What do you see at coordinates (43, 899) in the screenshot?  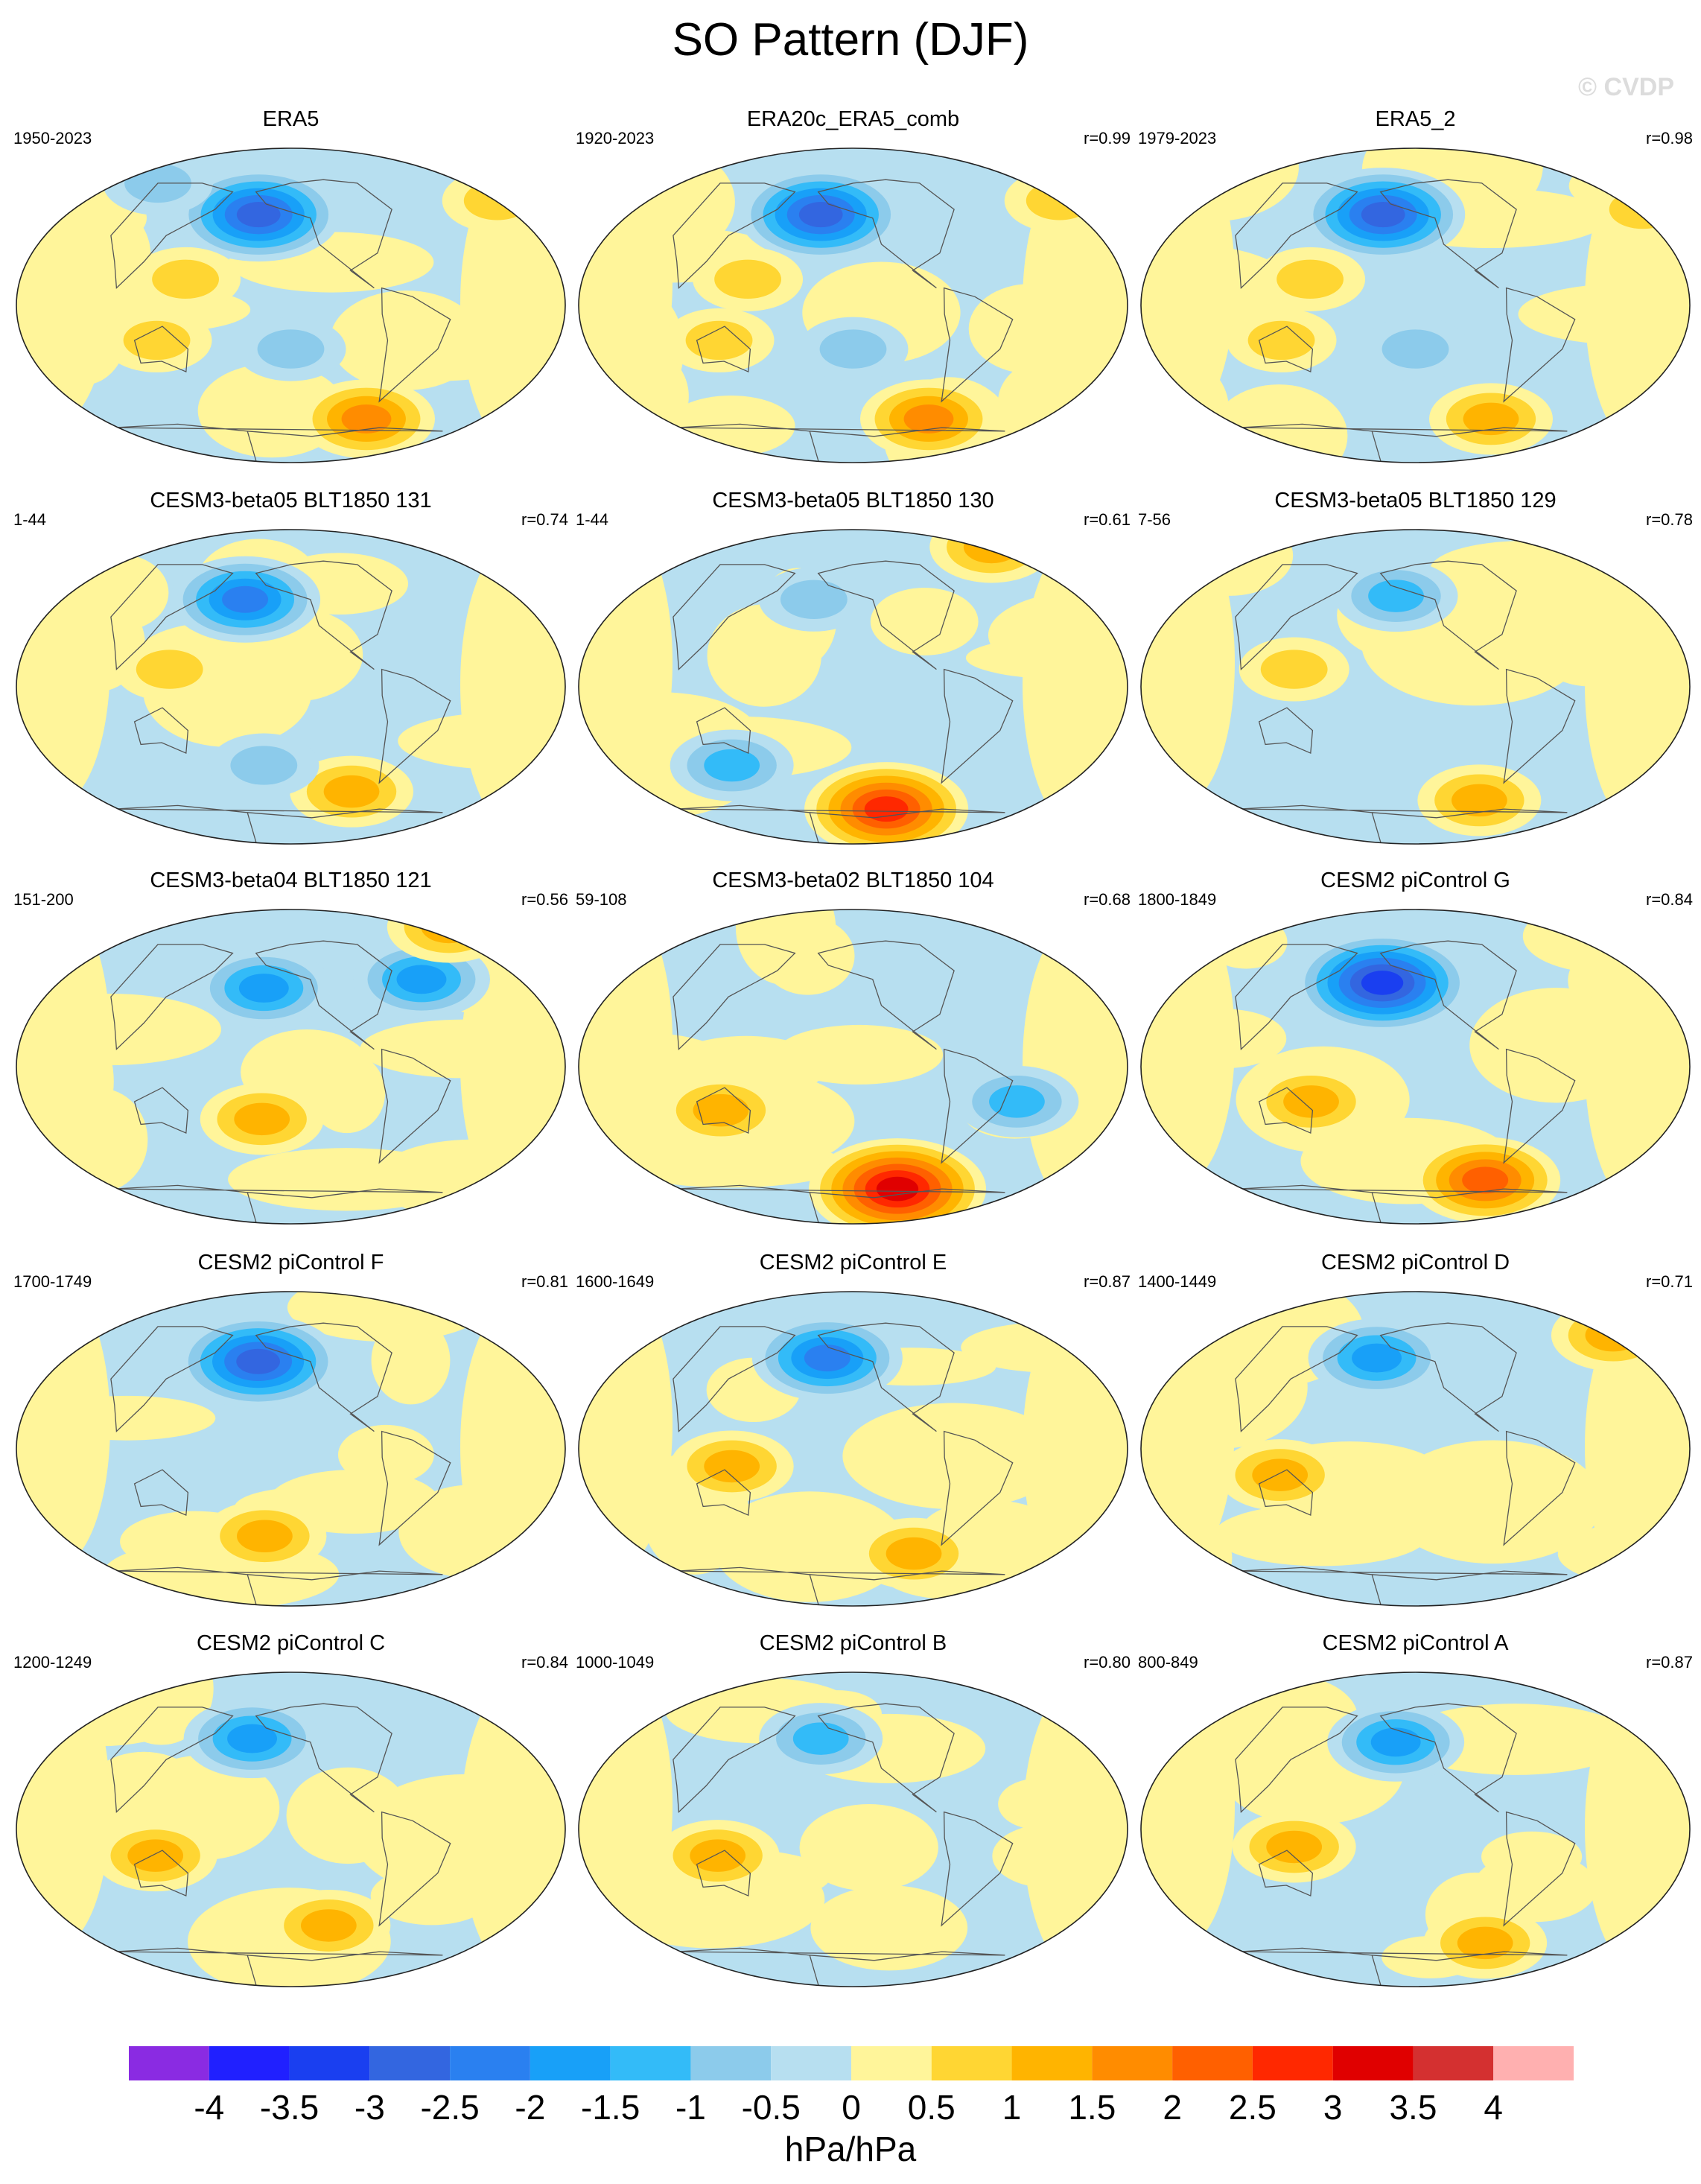 I see `panel-years: 151-200` at bounding box center [43, 899].